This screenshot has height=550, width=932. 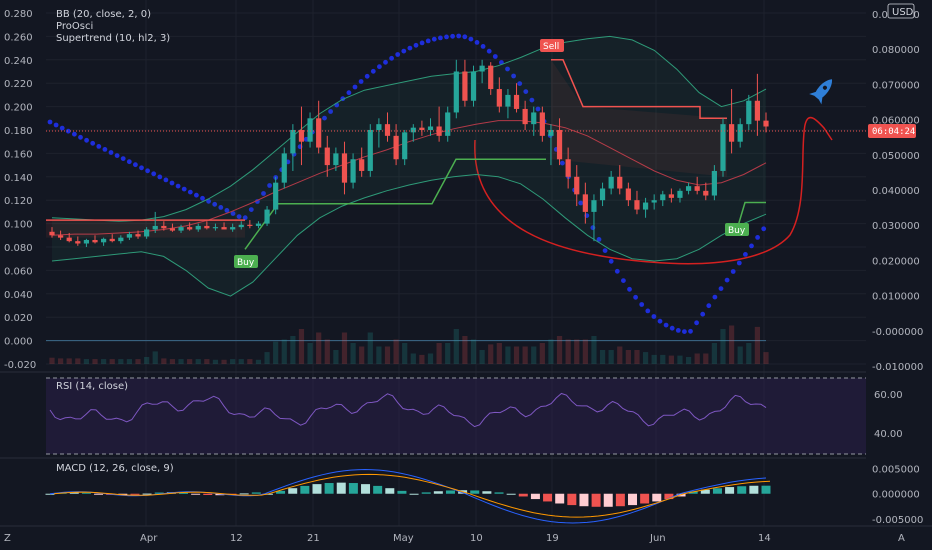 What do you see at coordinates (901, 11) in the screenshot?
I see `currency-badge: USD` at bounding box center [901, 11].